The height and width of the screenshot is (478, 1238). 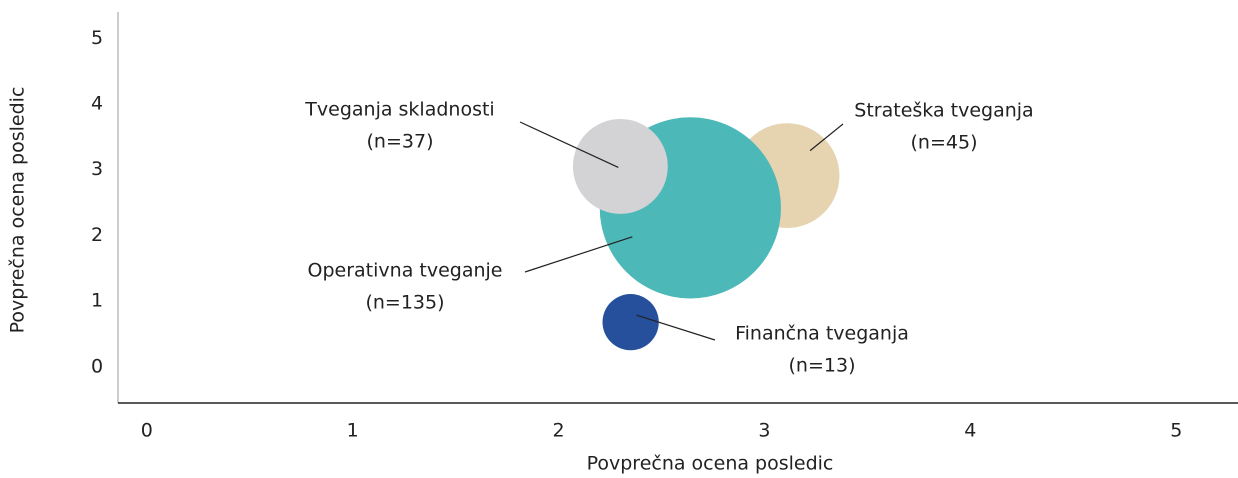 What do you see at coordinates (147, 431) in the screenshot?
I see `x-tick-label: 0` at bounding box center [147, 431].